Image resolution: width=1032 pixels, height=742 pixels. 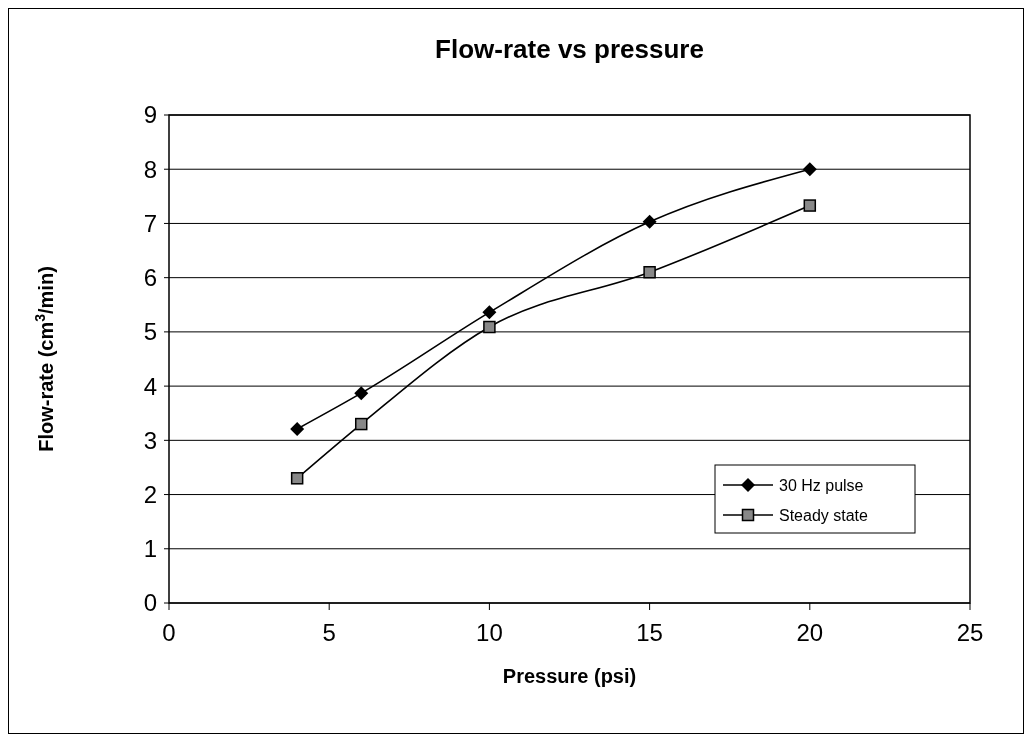 What do you see at coordinates (970, 632) in the screenshot?
I see `x-tick-label: 25` at bounding box center [970, 632].